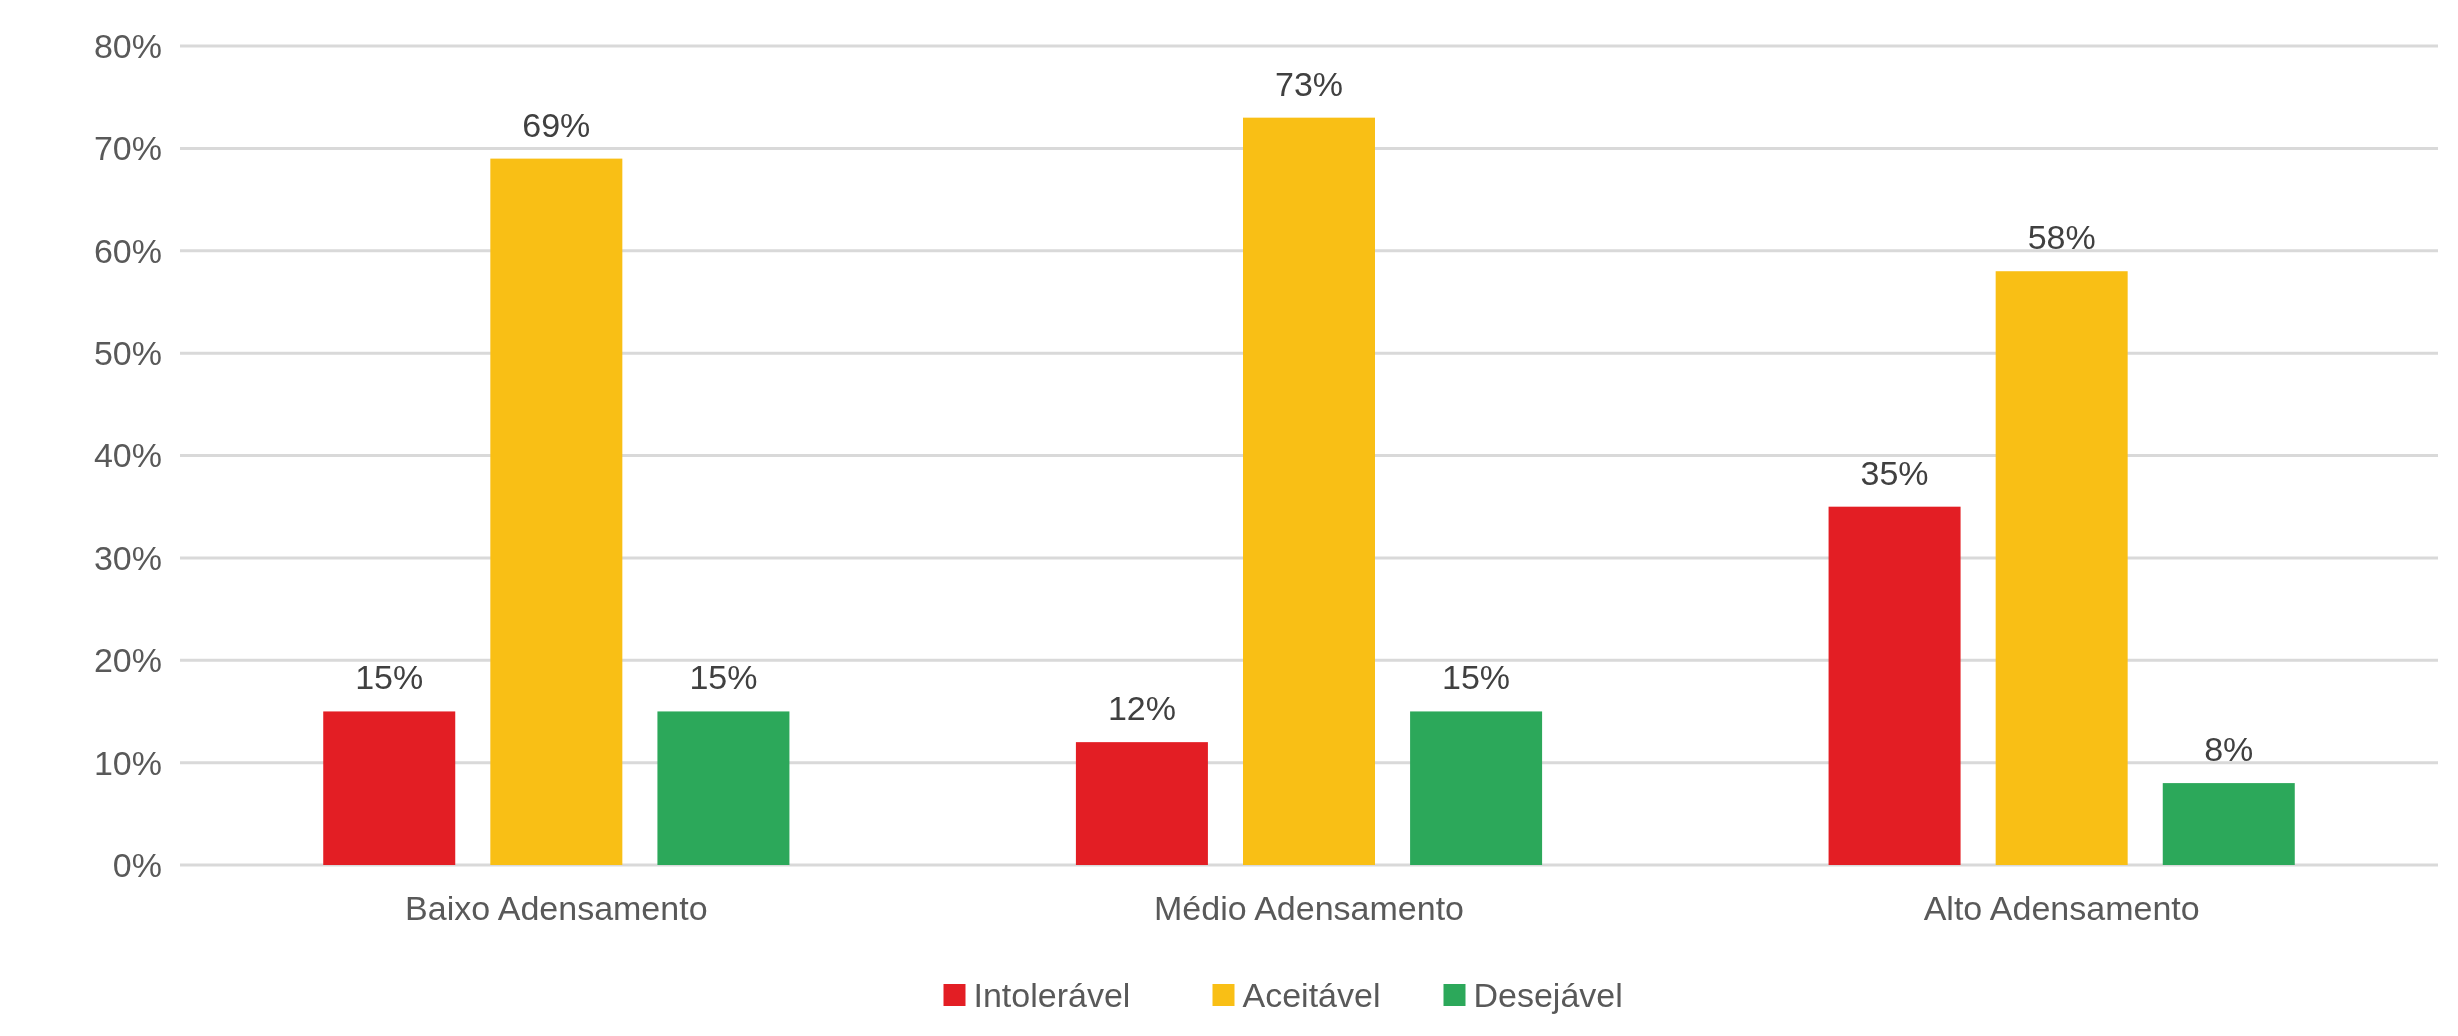 This screenshot has height=1036, width=2458. I want to click on y-tick-label: 80%, so click(127, 45).